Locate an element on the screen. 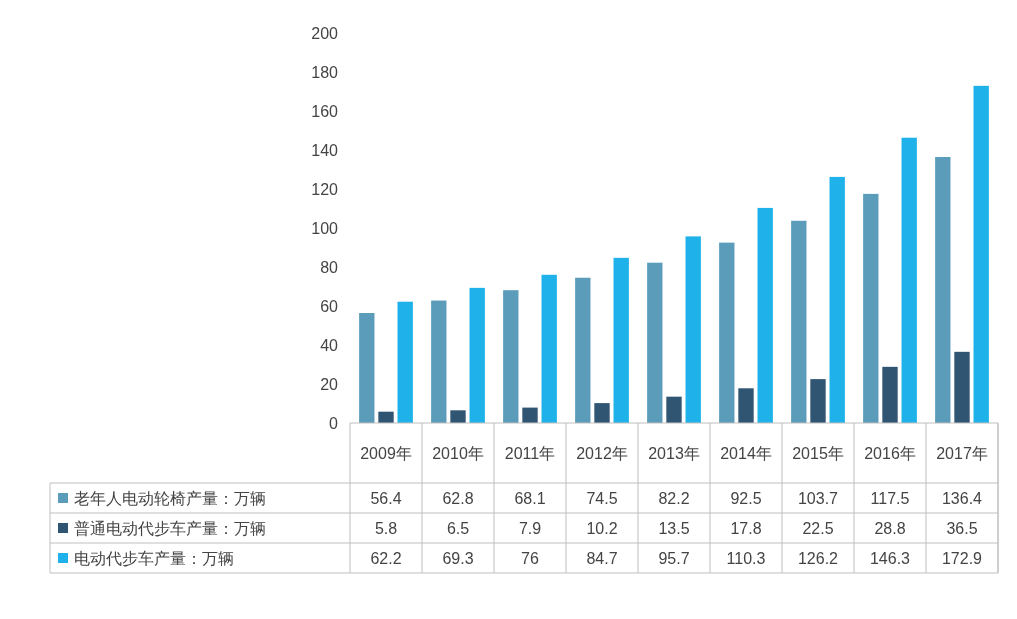  data-label: 92.5 is located at coordinates (746, 498).